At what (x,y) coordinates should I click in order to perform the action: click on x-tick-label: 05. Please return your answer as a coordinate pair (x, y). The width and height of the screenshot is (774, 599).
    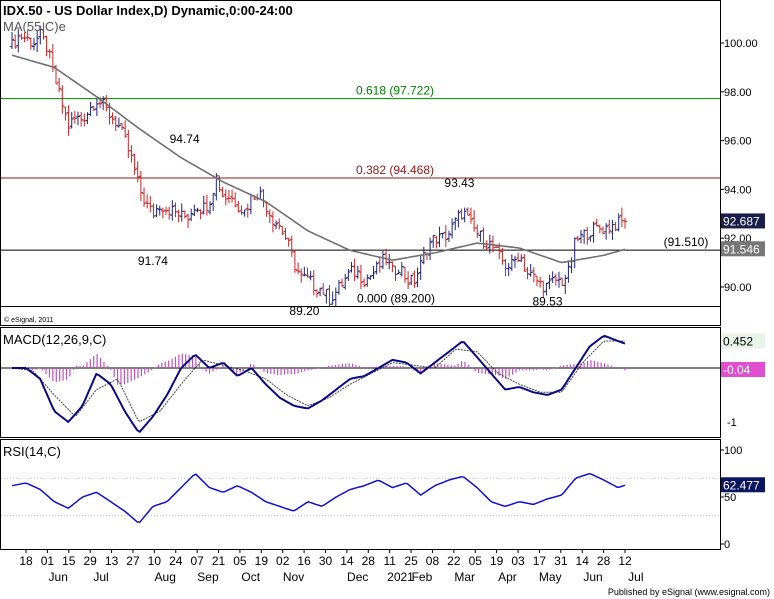
    Looking at the image, I should click on (240, 561).